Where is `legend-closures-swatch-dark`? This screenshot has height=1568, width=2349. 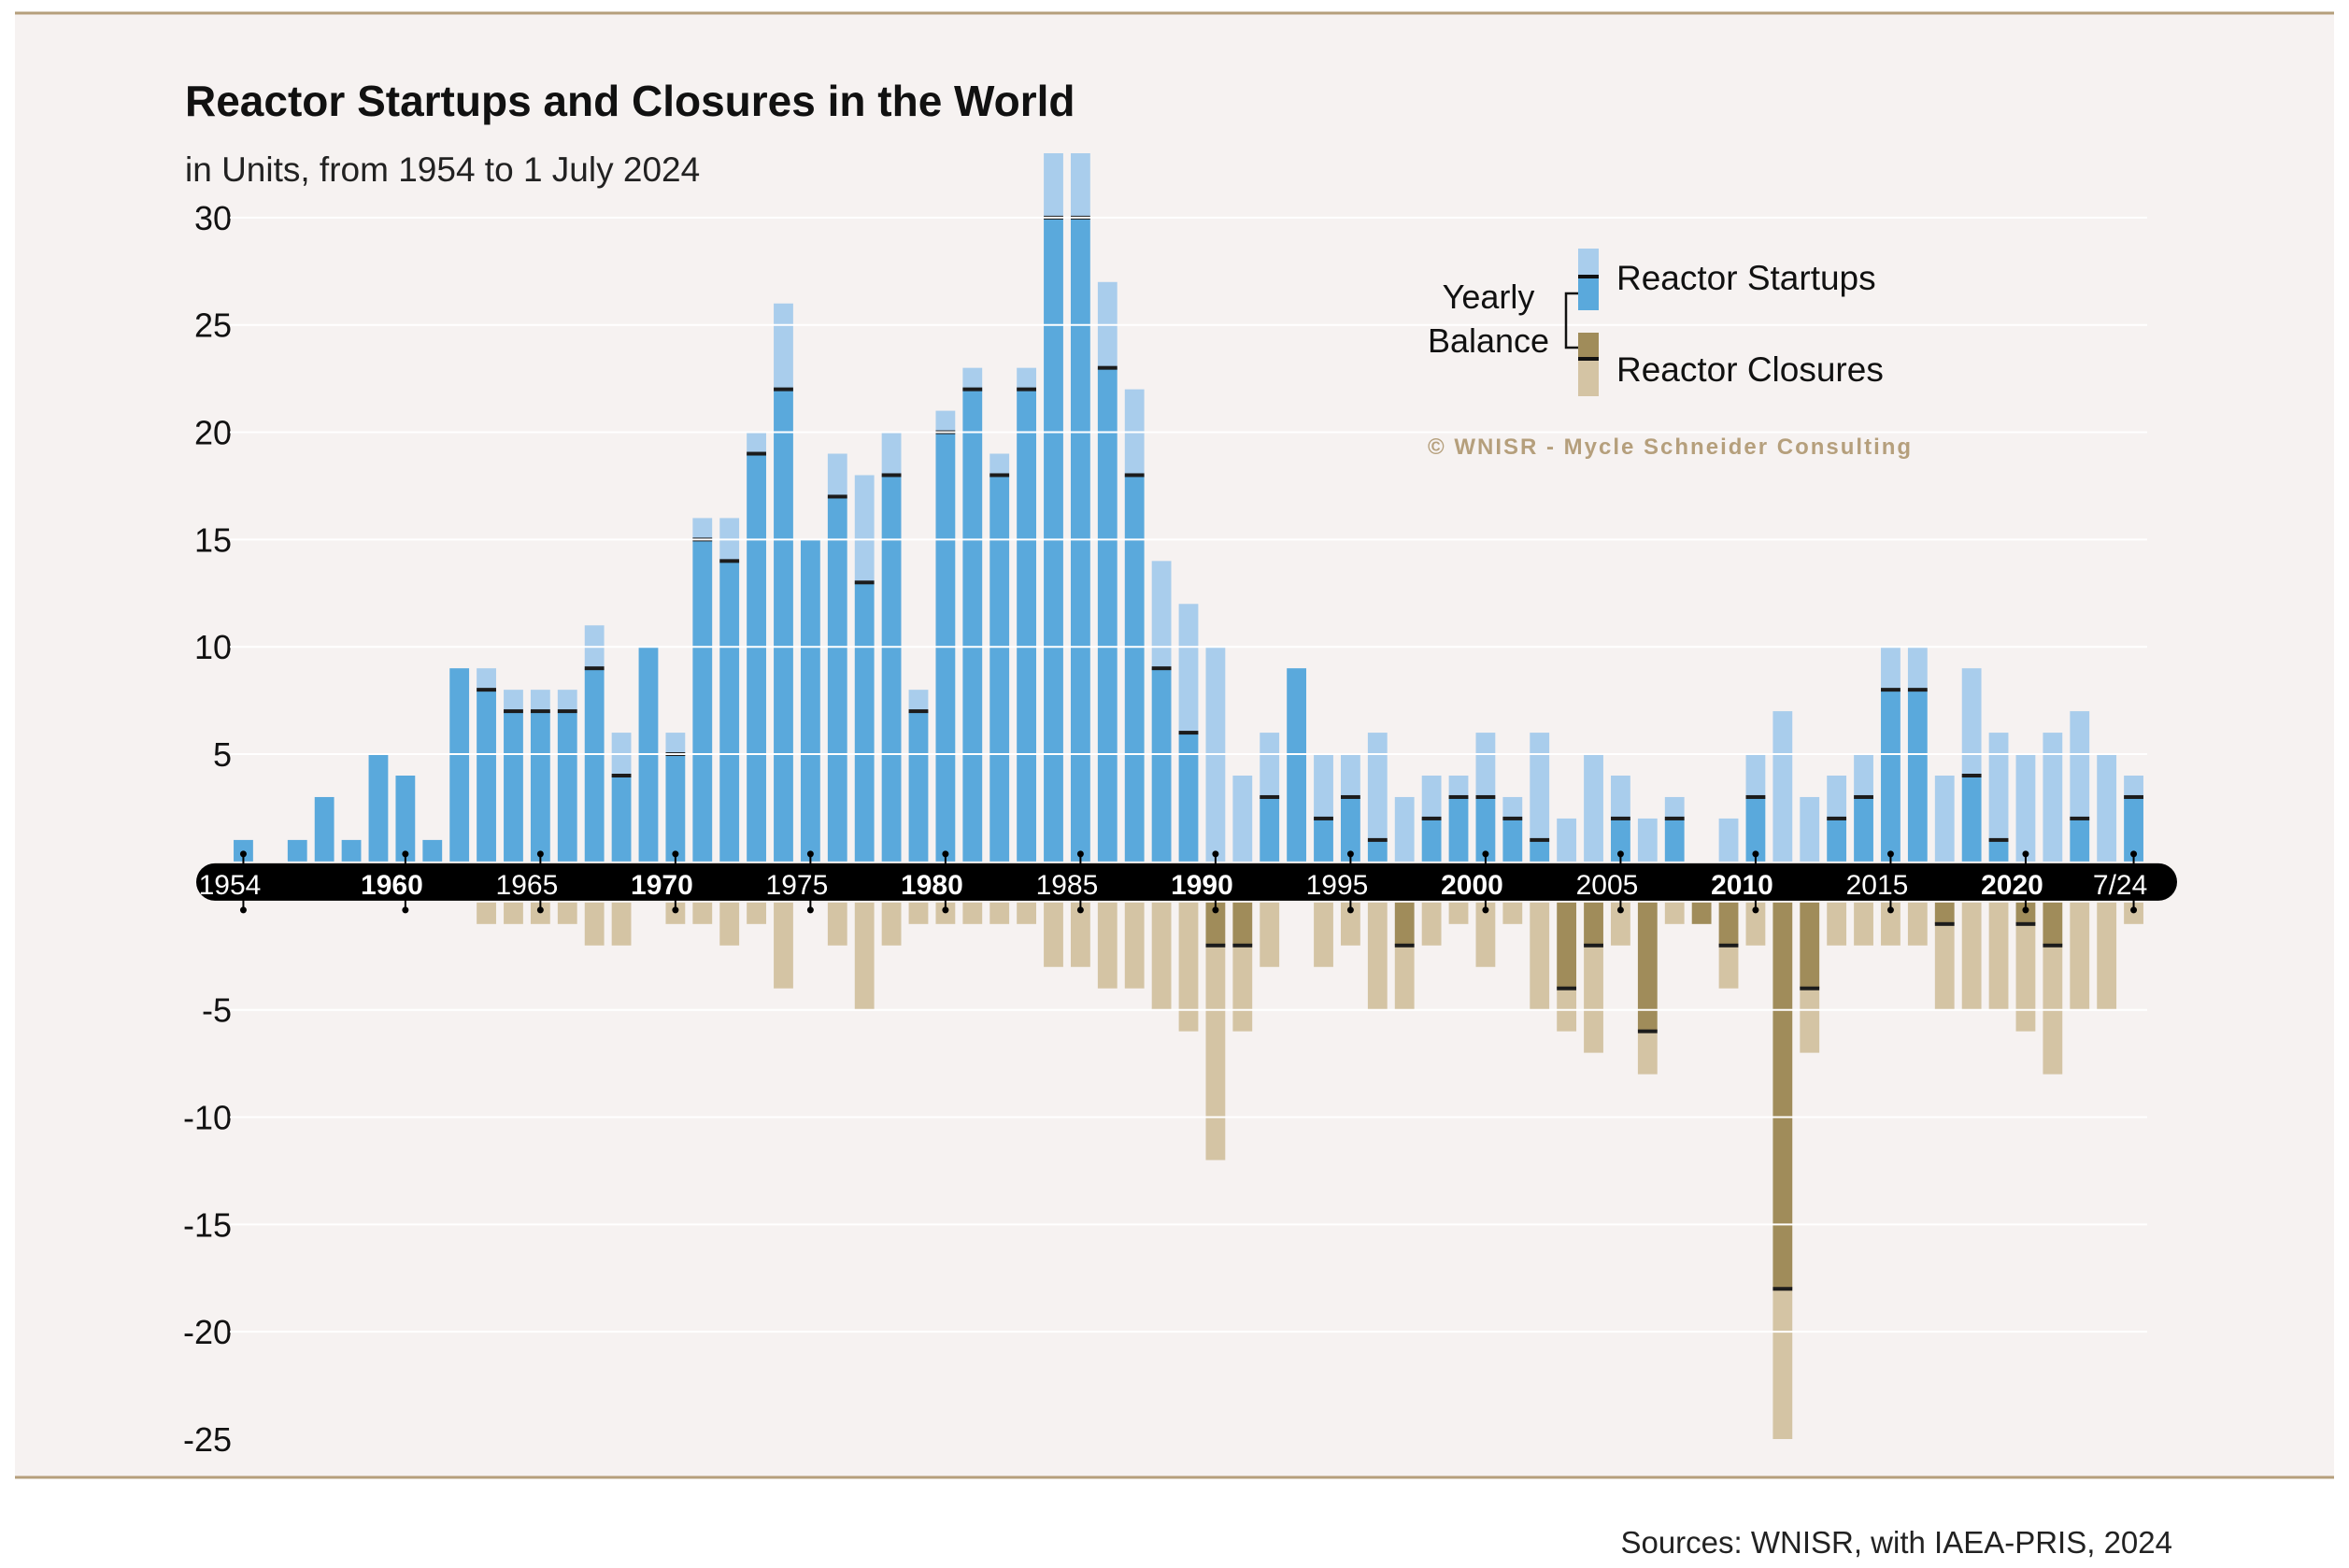 legend-closures-swatch-dark is located at coordinates (1589, 346).